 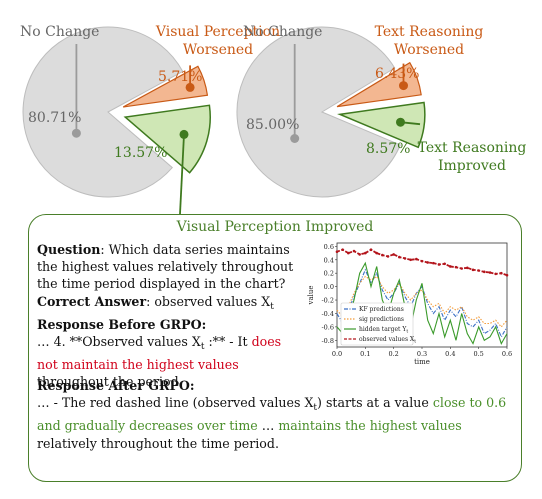 I want to click on pie2-improved-label-line1: Text Reasoning, so click(x=472, y=148).